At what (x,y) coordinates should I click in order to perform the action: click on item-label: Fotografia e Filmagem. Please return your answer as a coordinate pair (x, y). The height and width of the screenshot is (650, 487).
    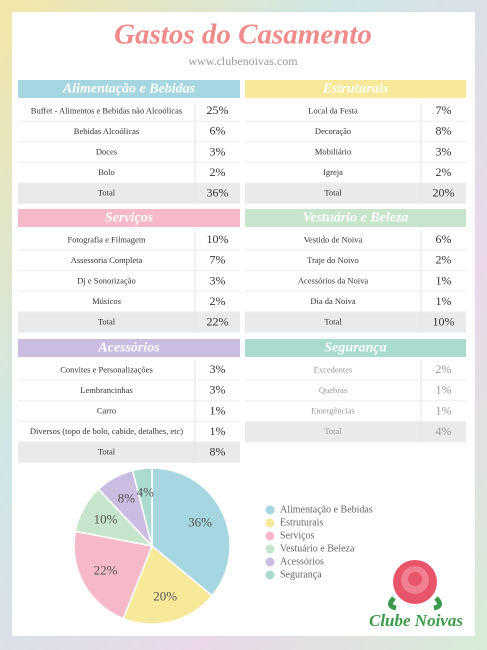
    Looking at the image, I should click on (107, 239).